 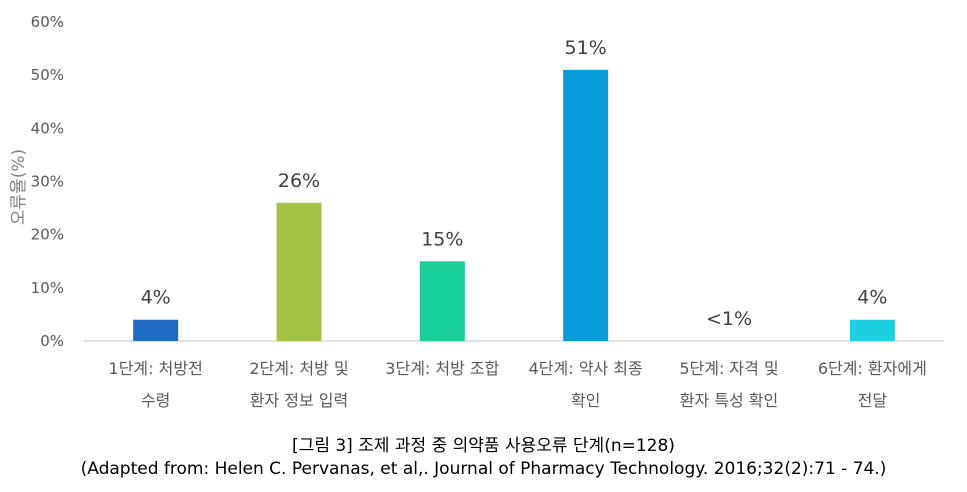 What do you see at coordinates (873, 400) in the screenshot?
I see `category-label: 전달` at bounding box center [873, 400].